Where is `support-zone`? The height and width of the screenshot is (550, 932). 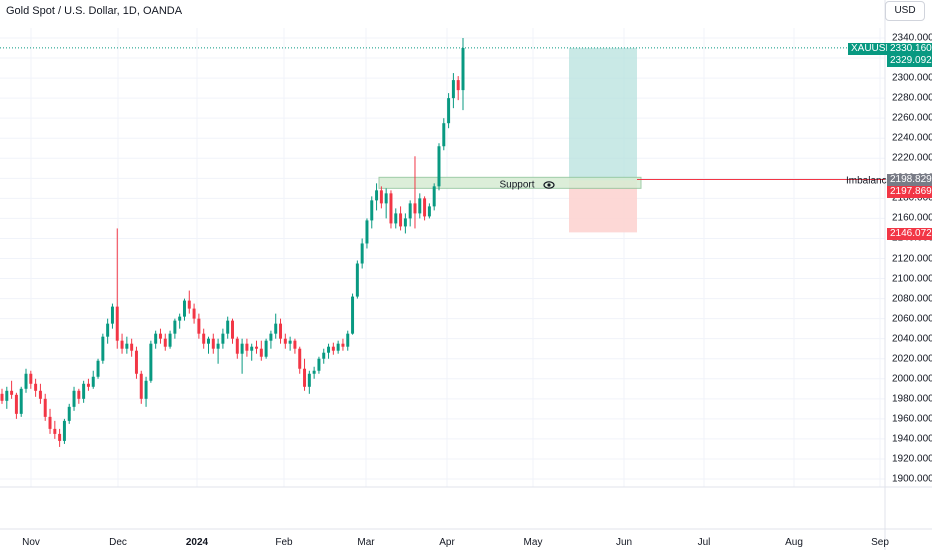 support-zone is located at coordinates (510, 182).